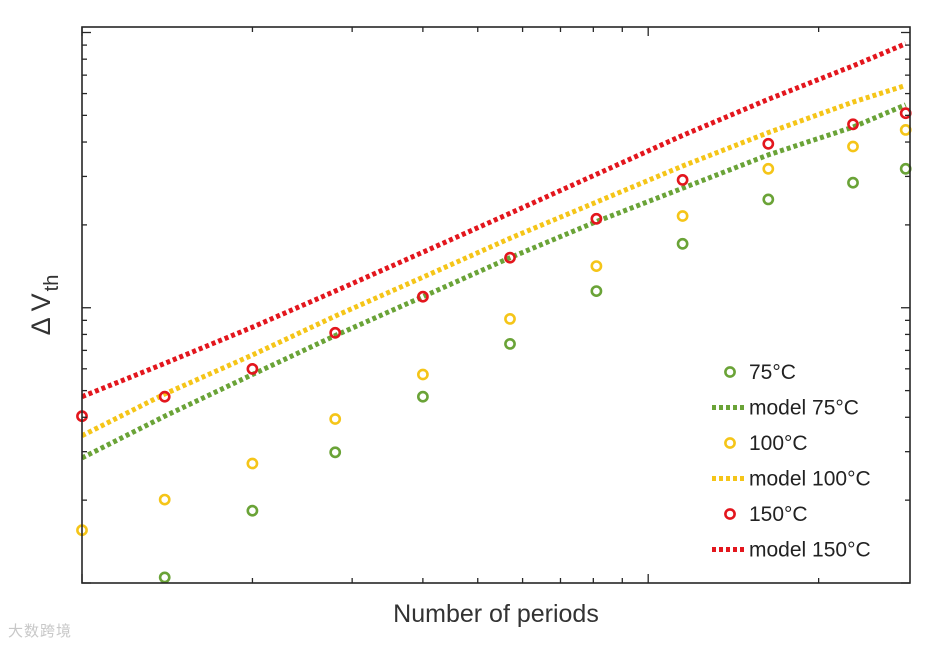 The height and width of the screenshot is (649, 933). What do you see at coordinates (810, 479) in the screenshot?
I see `legend-label: model 100°C` at bounding box center [810, 479].